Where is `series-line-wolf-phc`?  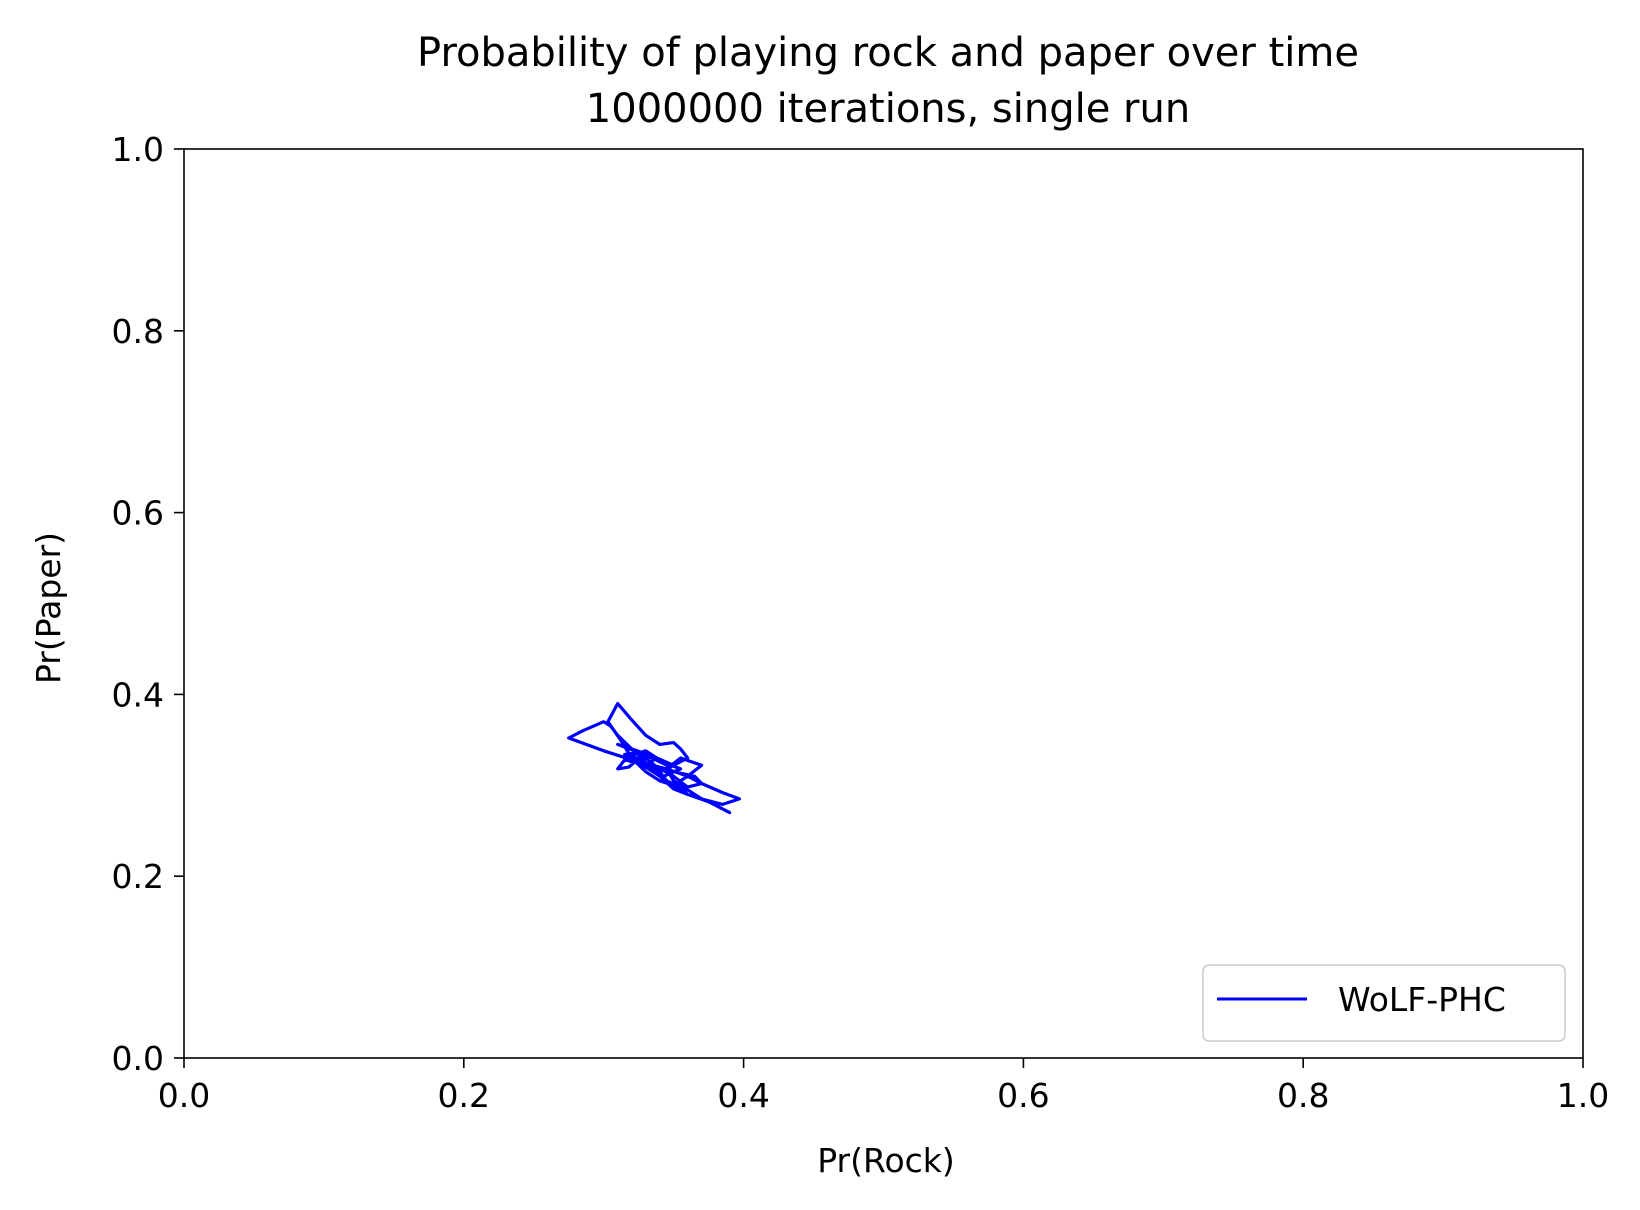
series-line-wolf-phc is located at coordinates (654, 758).